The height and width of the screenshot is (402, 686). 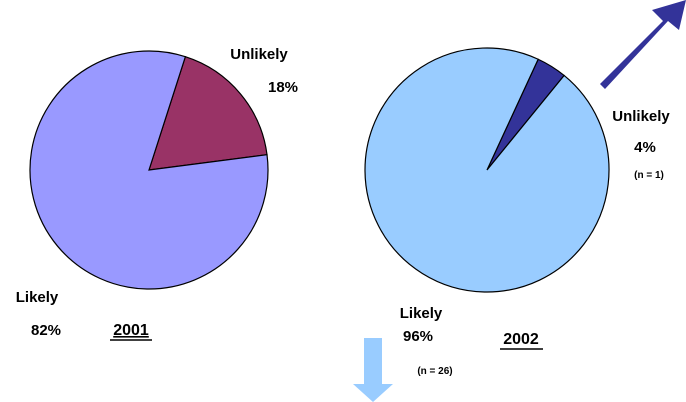 I want to click on pie-2002-unlikely-value: 4%, so click(x=645, y=147).